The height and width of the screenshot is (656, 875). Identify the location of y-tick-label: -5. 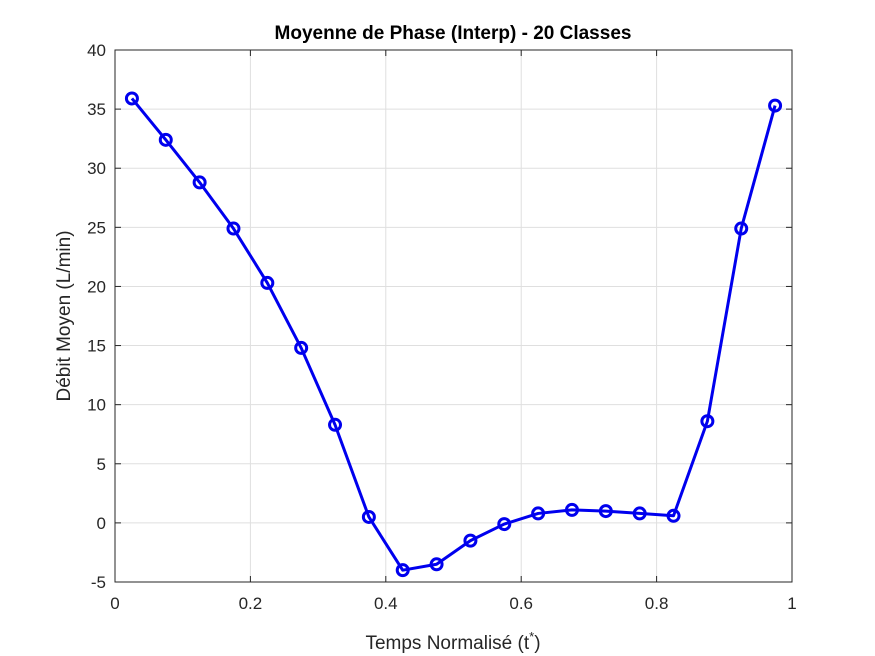
(98, 582).